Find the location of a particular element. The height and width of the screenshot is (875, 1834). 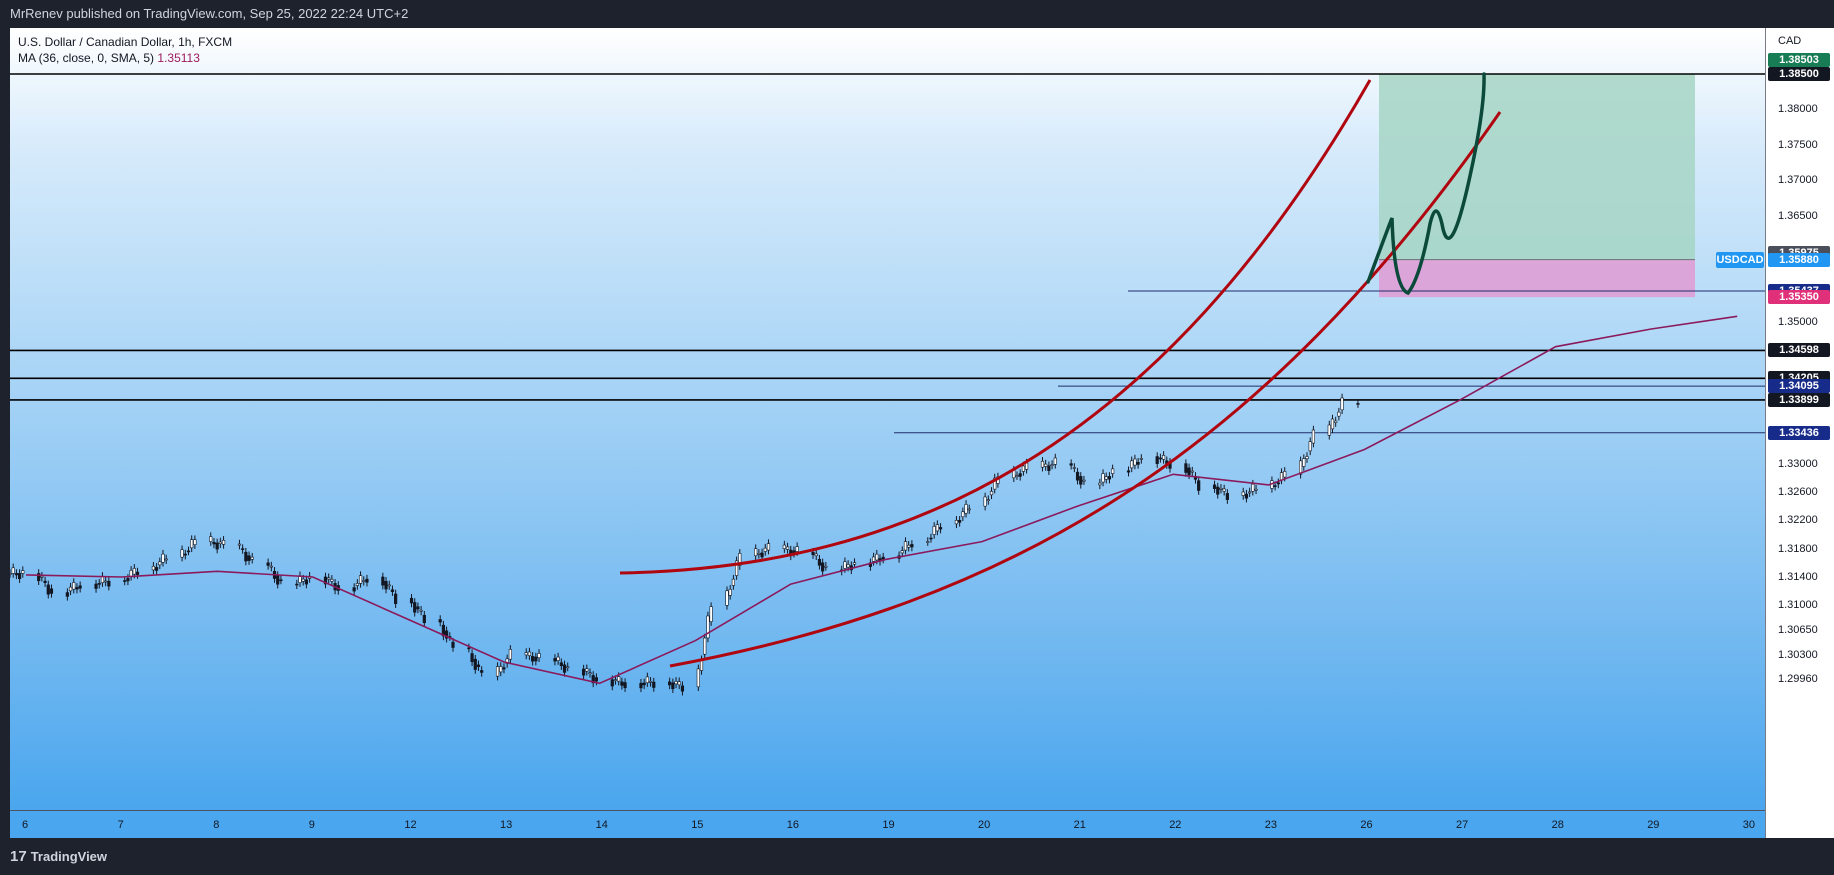

time-tick-label: 30 is located at coordinates (1749, 825).